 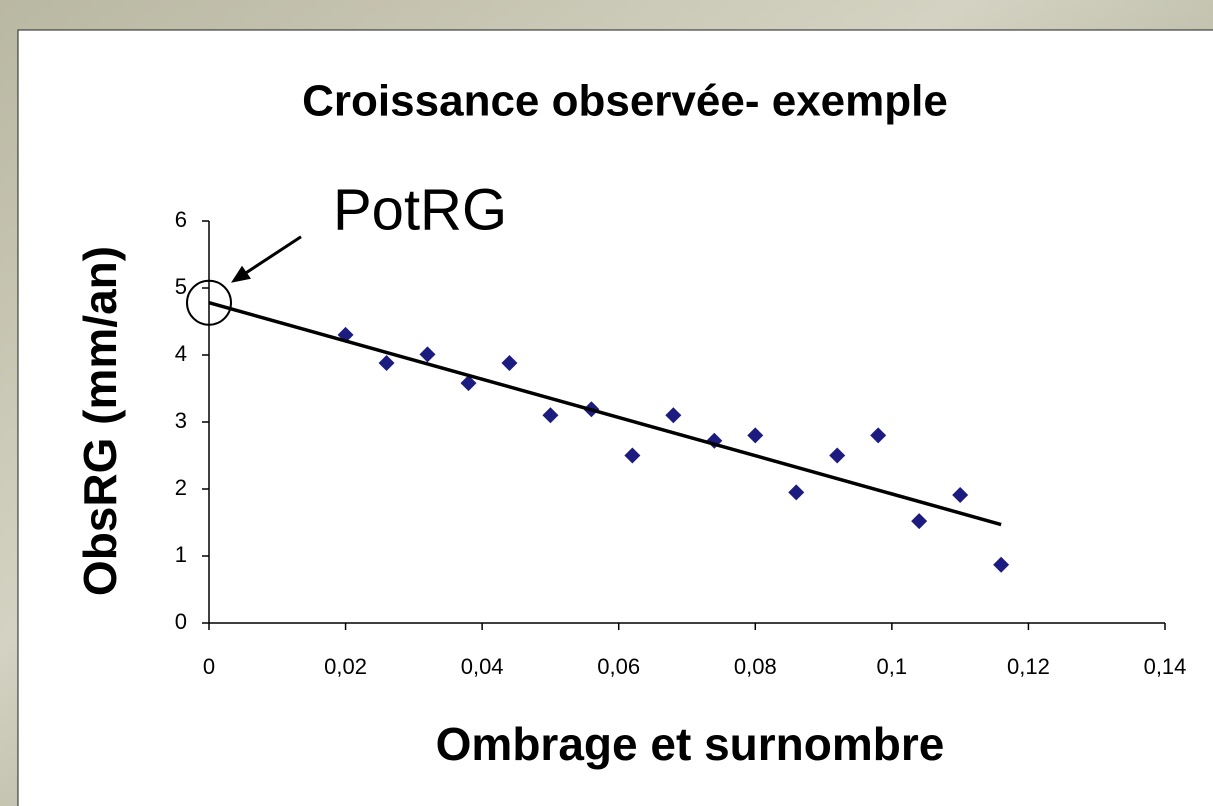 I want to click on chart-title: Croissance observée- exemple, so click(x=625, y=101).